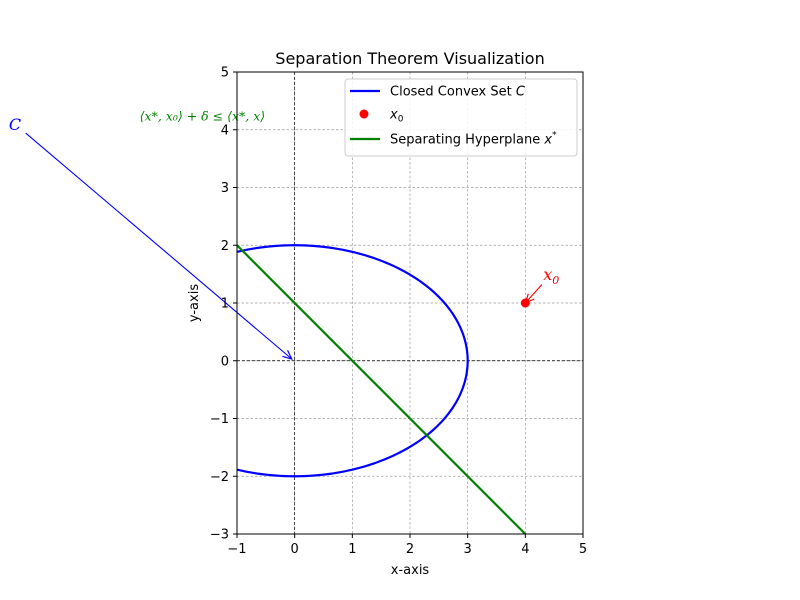 The image size is (800, 600). Describe the element at coordinates (458, 92) in the screenshot. I see `legend-label-convex-set: Closed Convex Set C` at that location.